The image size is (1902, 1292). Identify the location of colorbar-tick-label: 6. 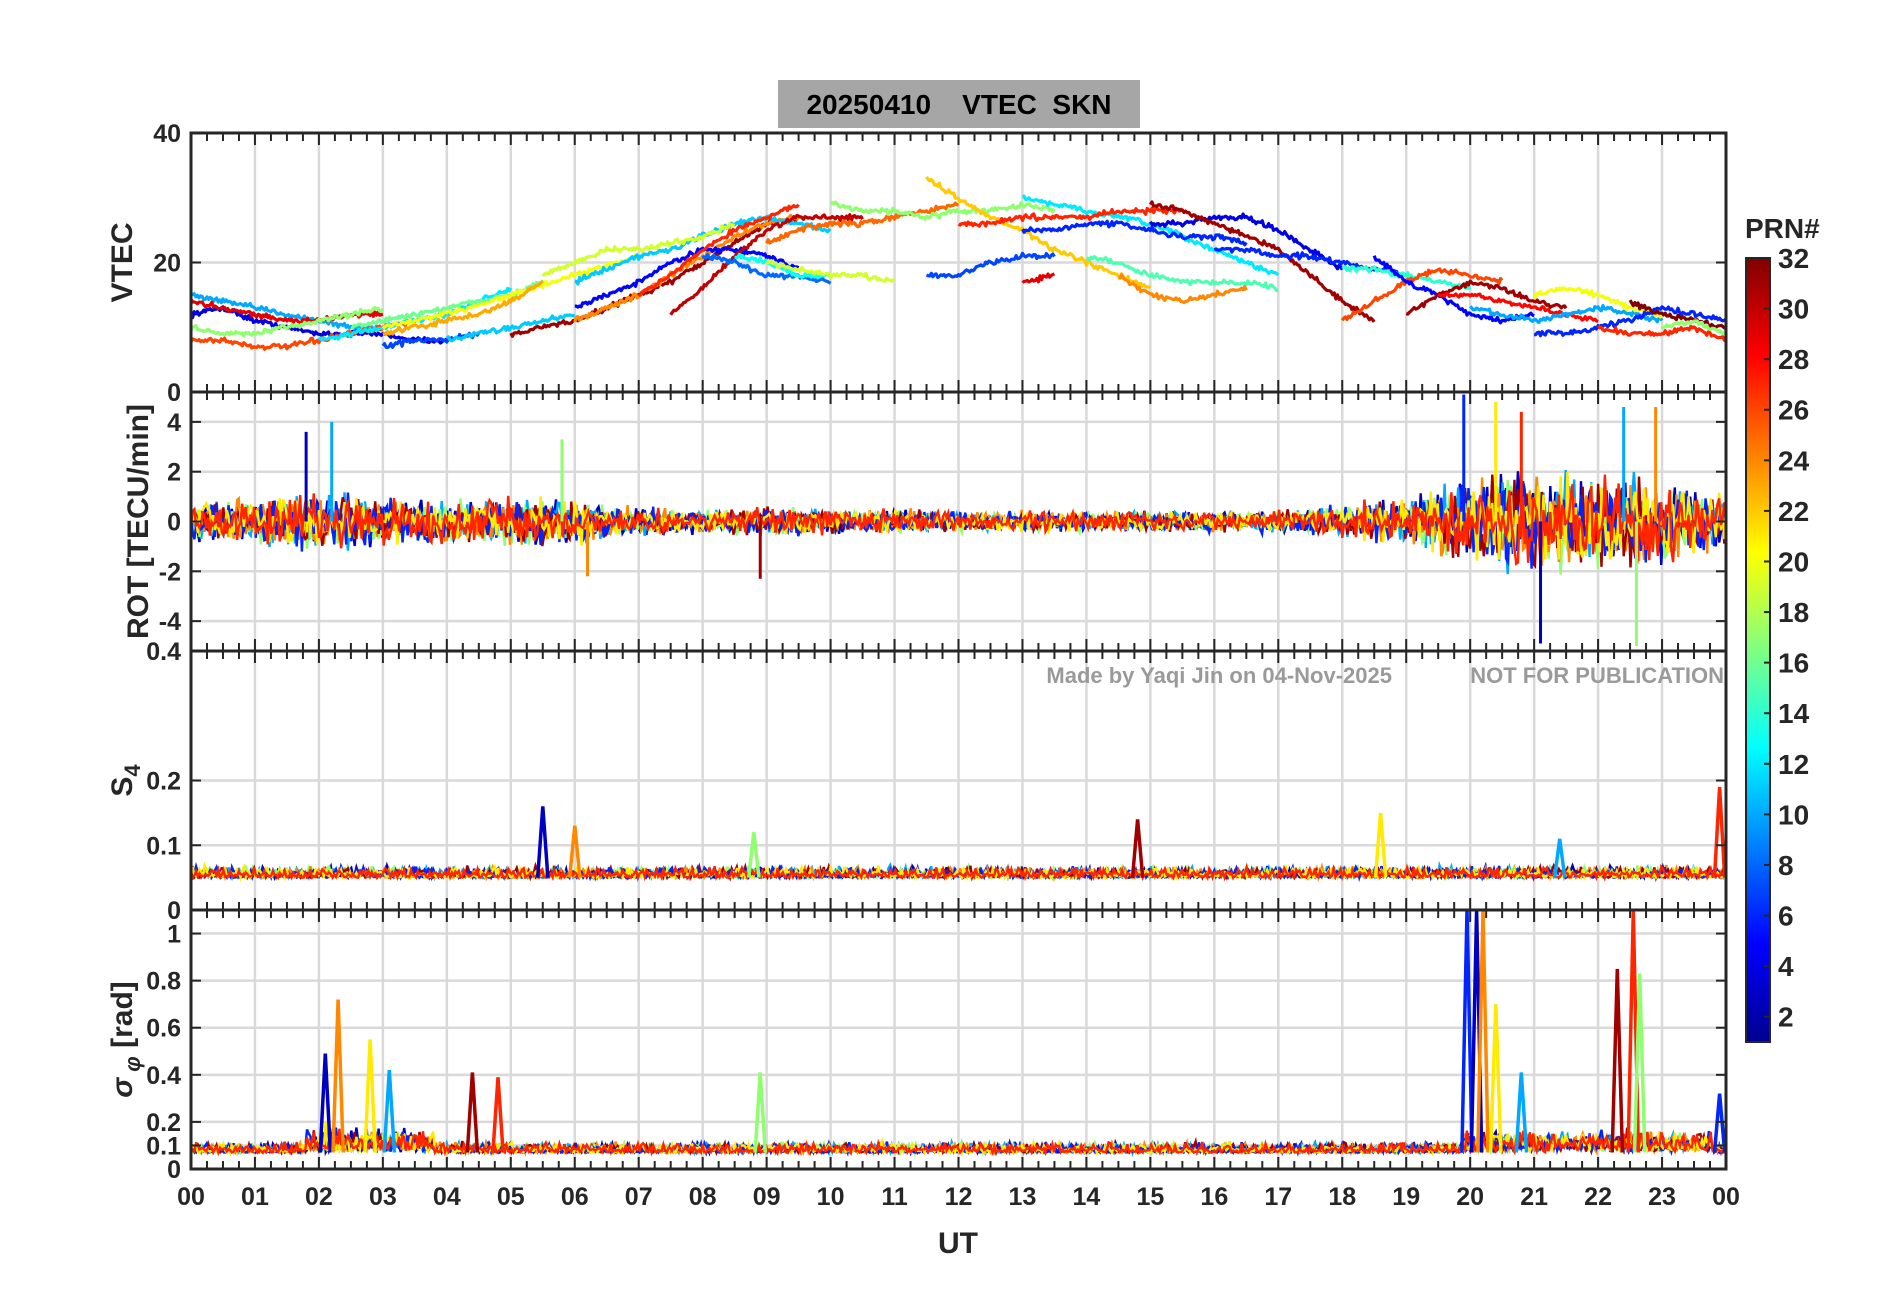
(1786, 916).